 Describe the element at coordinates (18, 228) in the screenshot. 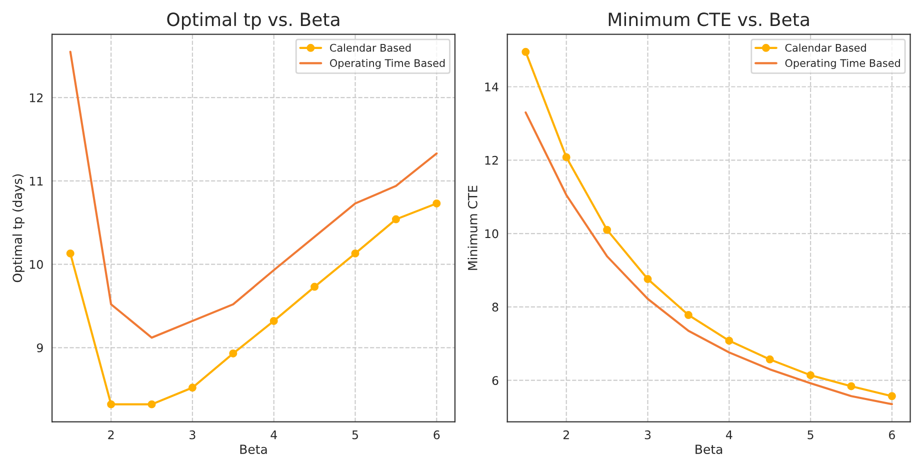

I see `y-axis-title: Optimal tp (days)` at that location.